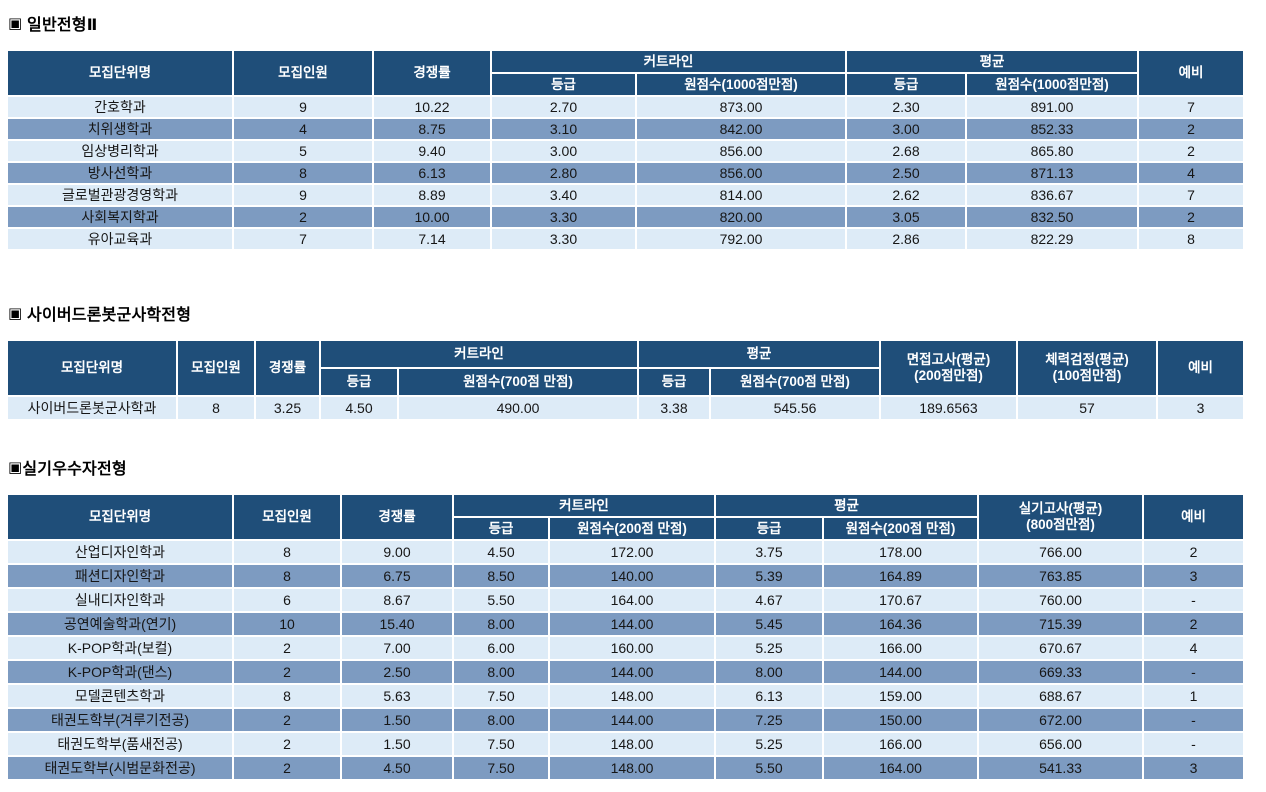 The height and width of the screenshot is (792, 1266). What do you see at coordinates (900, 720) in the screenshot?
I see `value-cell: 150.00` at bounding box center [900, 720].